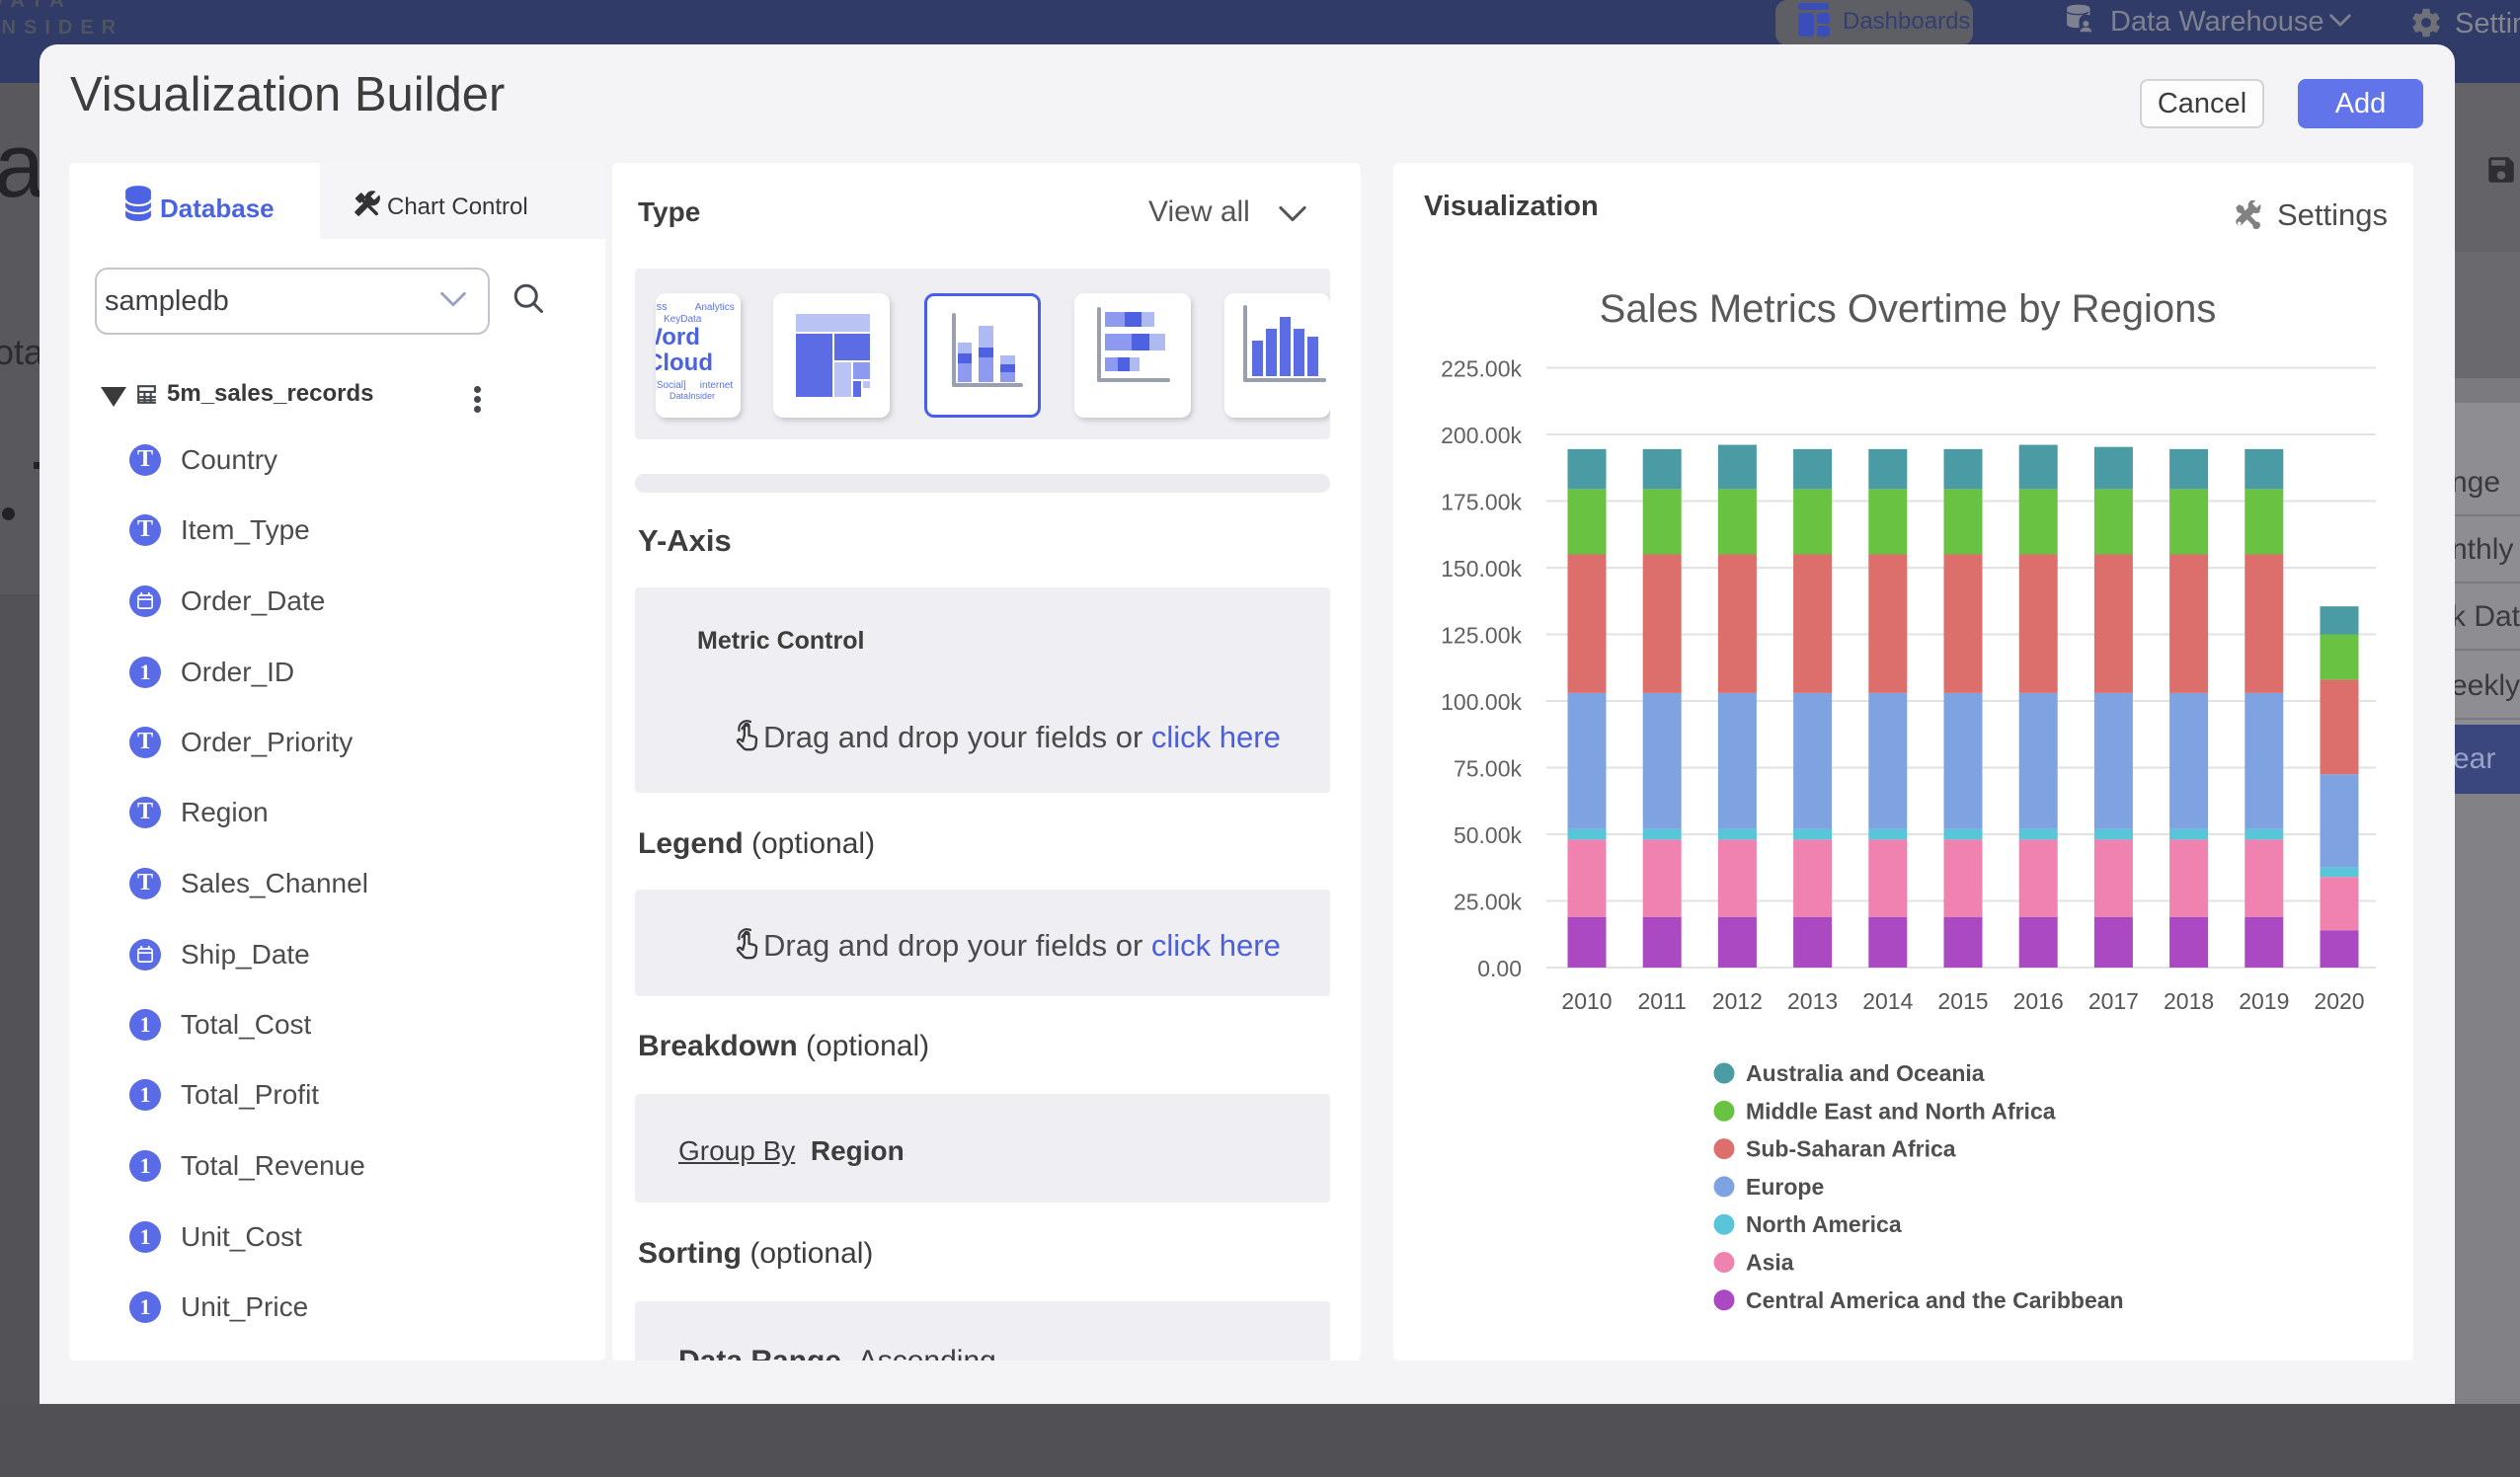 The width and height of the screenshot is (2520, 1477). I want to click on svg-text: 75.00k, so click(1488, 769).